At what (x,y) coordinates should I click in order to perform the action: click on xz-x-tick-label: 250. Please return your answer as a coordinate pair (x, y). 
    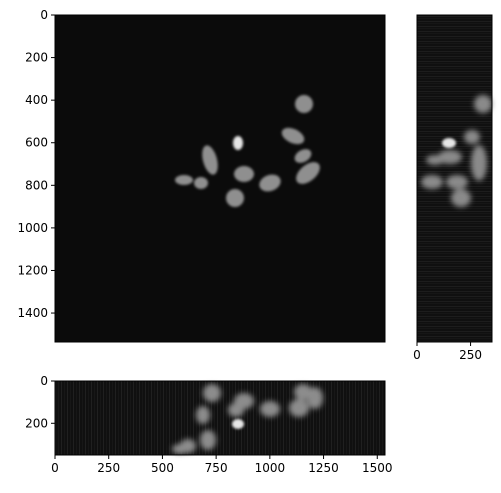
    Looking at the image, I should click on (108, 468).